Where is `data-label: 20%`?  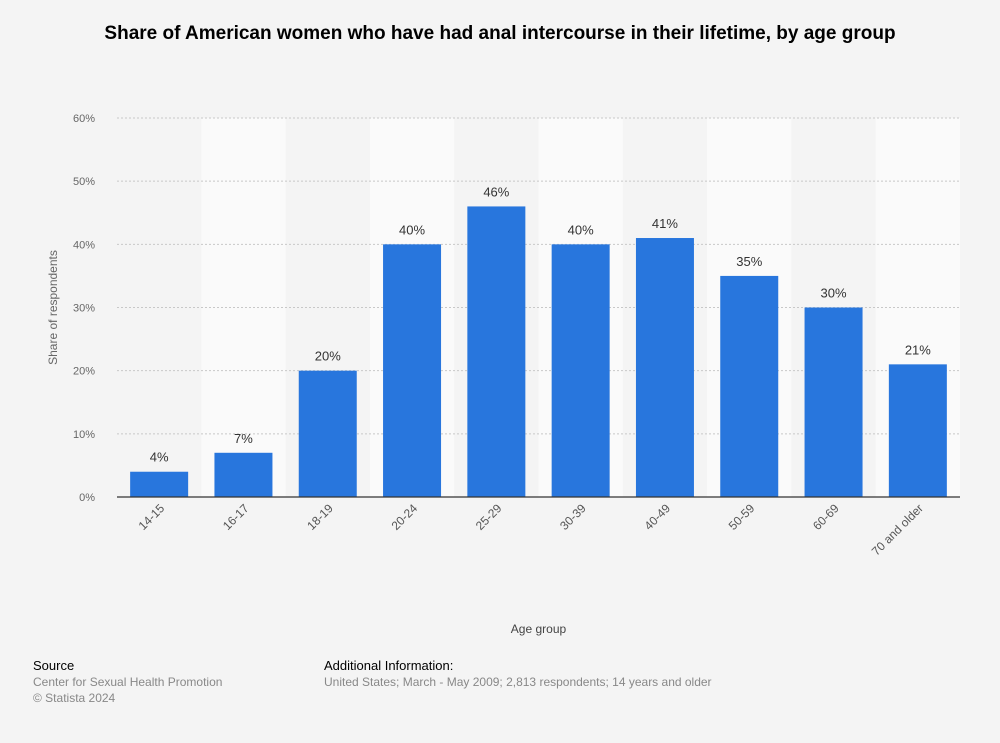
data-label: 20% is located at coordinates (328, 356).